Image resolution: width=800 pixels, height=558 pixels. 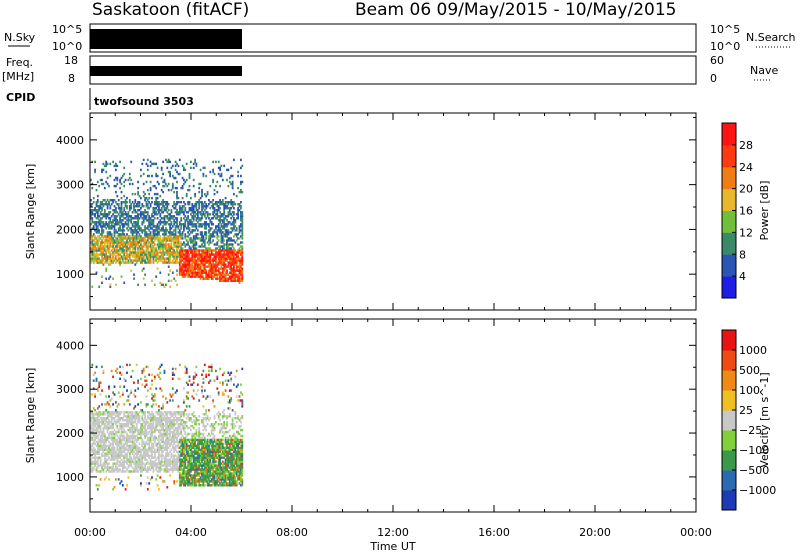 I want to click on colorbar-tick-label: 1000, so click(x=753, y=350).